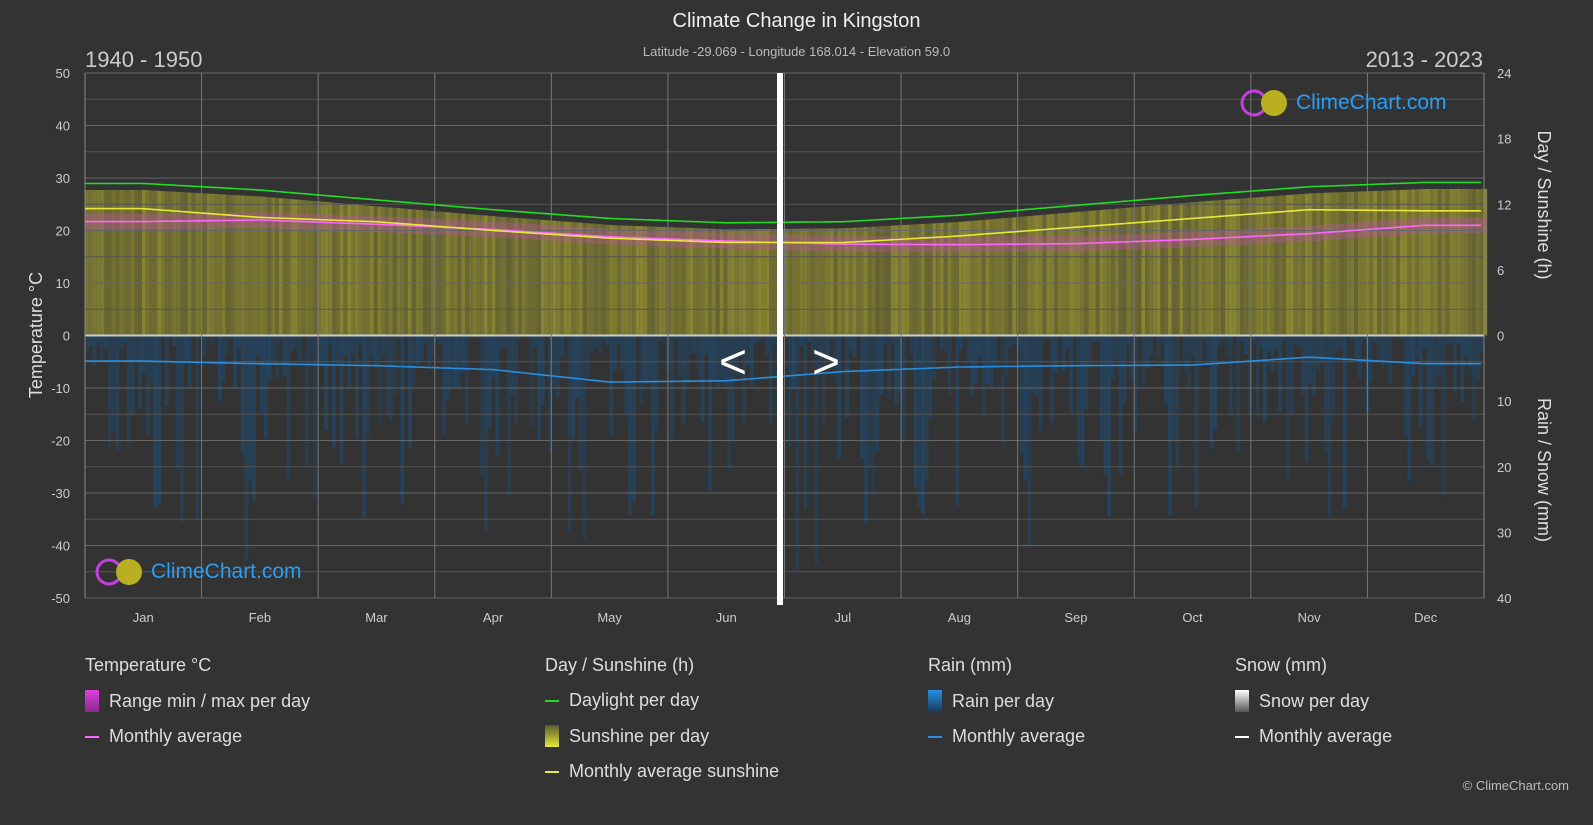 The height and width of the screenshot is (825, 1593). Describe the element at coordinates (1504, 598) in the screenshot. I see `y-right-bottom-tick: 40` at that location.